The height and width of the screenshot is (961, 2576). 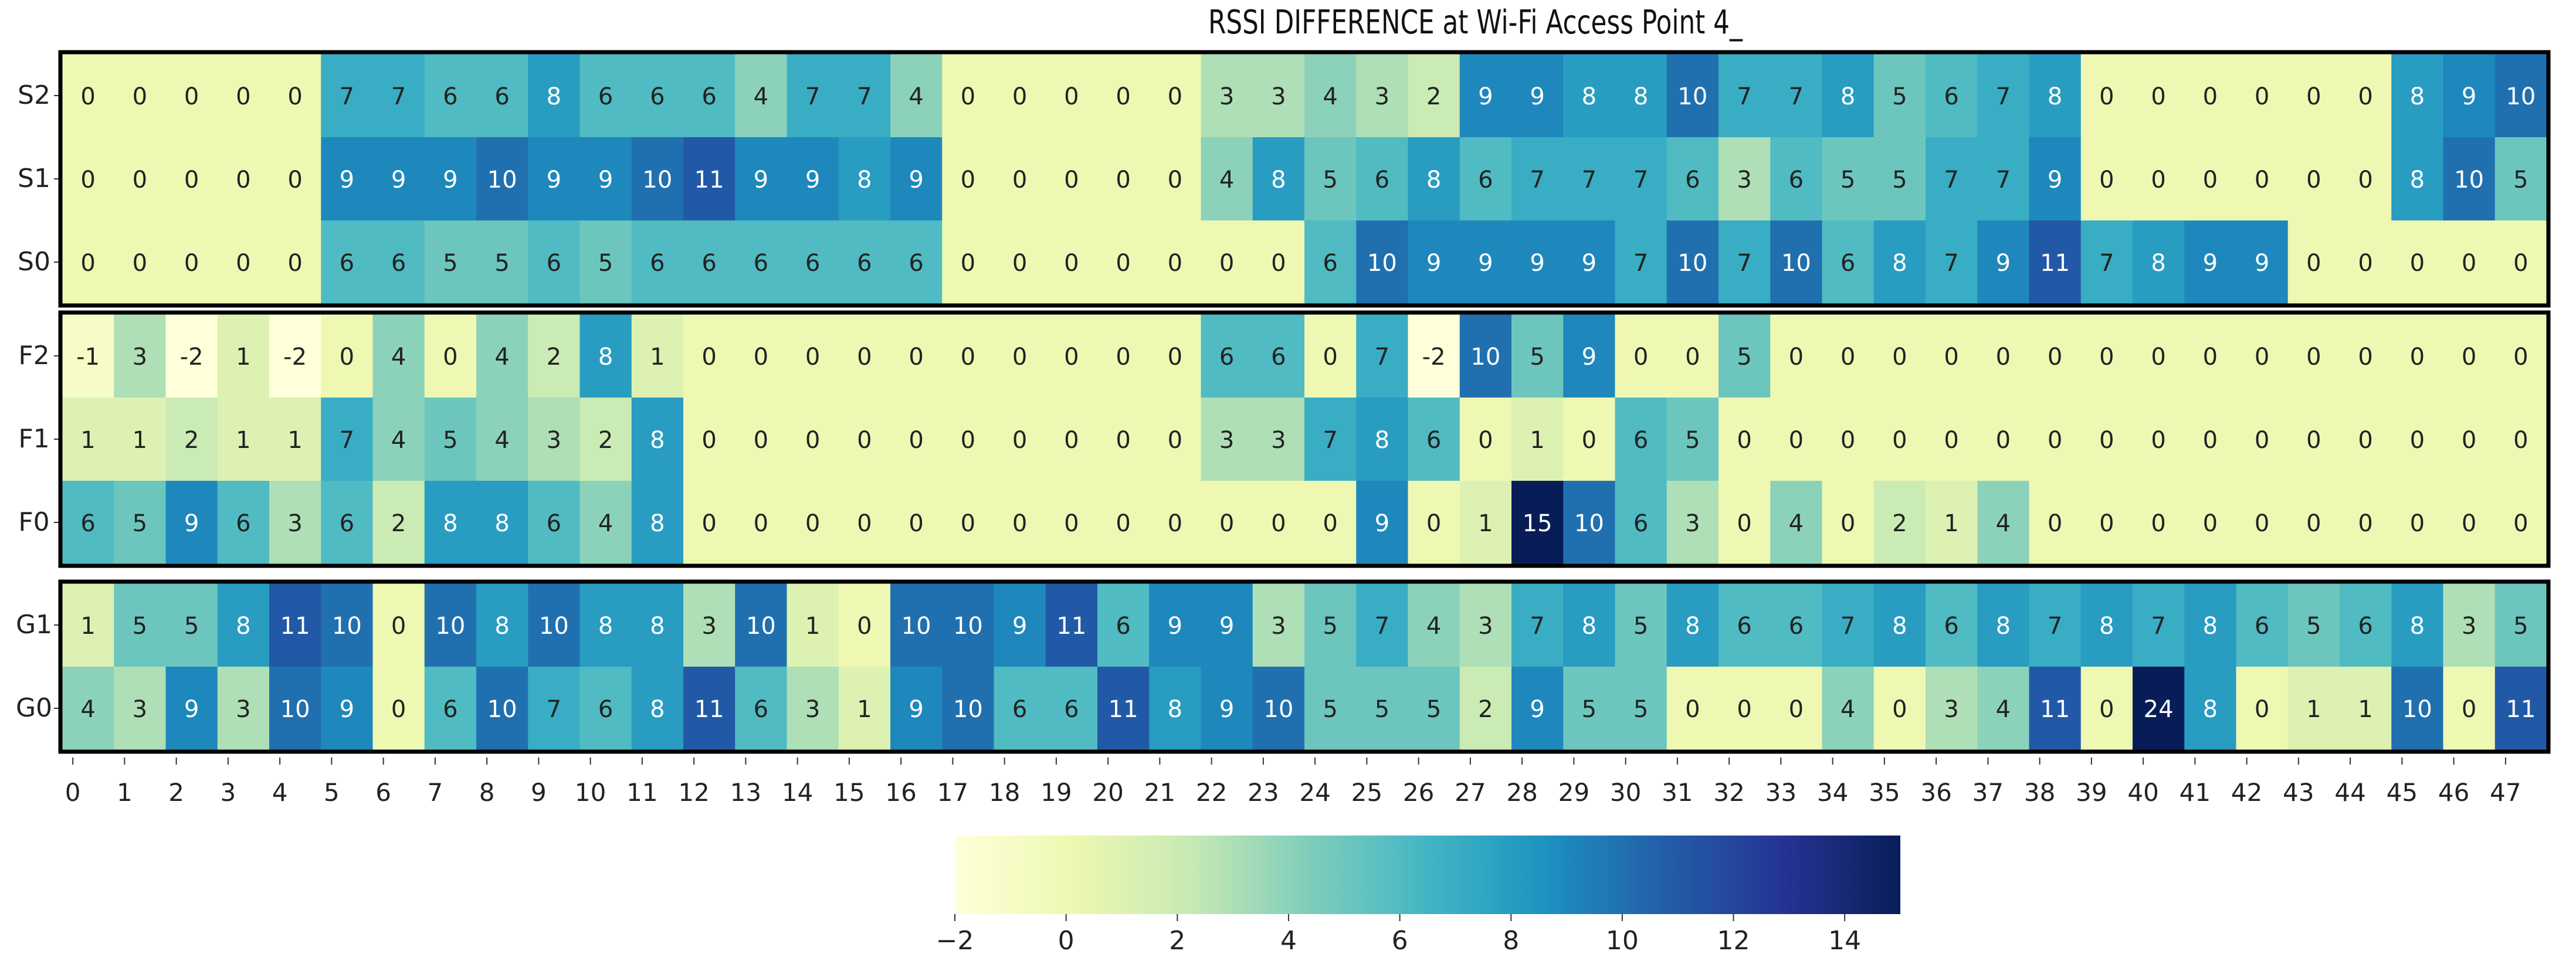 What do you see at coordinates (2453, 792) in the screenshot?
I see `x-tick-label: 46` at bounding box center [2453, 792].